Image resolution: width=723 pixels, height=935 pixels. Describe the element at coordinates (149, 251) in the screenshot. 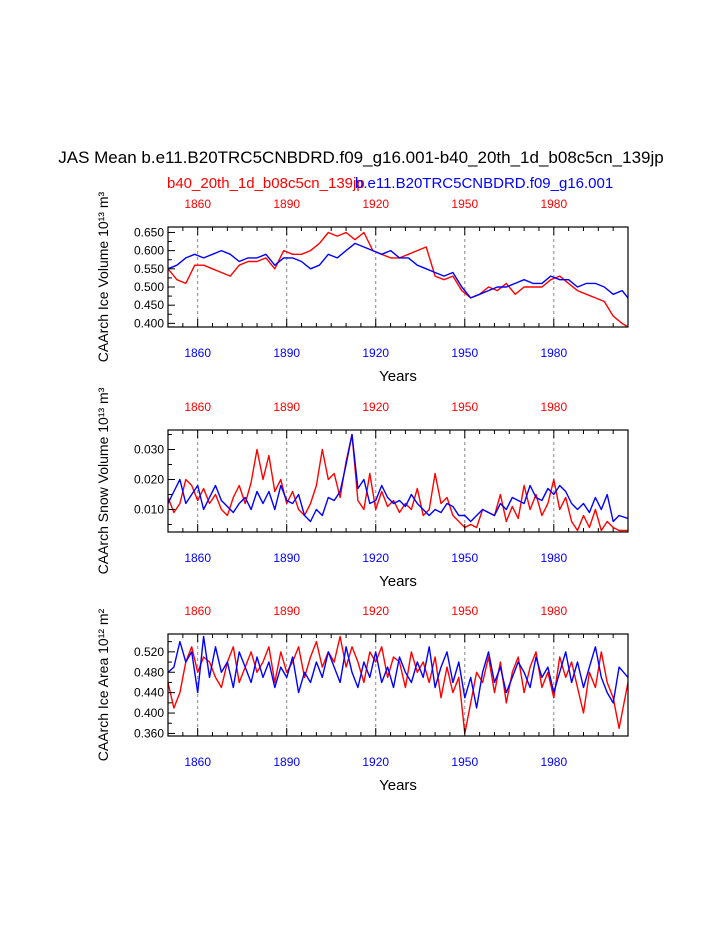

I see `ice-volume-ylabel-0.600: 0.600` at that location.